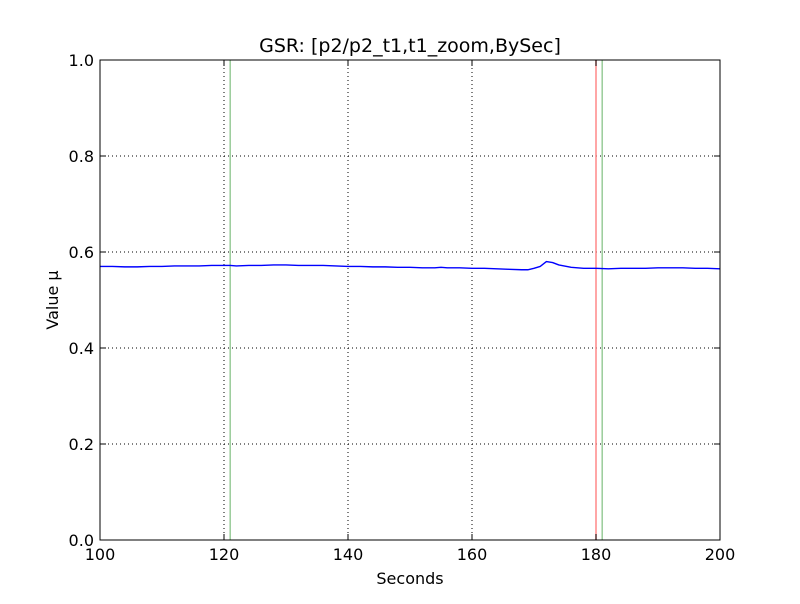 Image resolution: width=800 pixels, height=604 pixels. I want to click on y-tick-label: 0.4, so click(81, 348).